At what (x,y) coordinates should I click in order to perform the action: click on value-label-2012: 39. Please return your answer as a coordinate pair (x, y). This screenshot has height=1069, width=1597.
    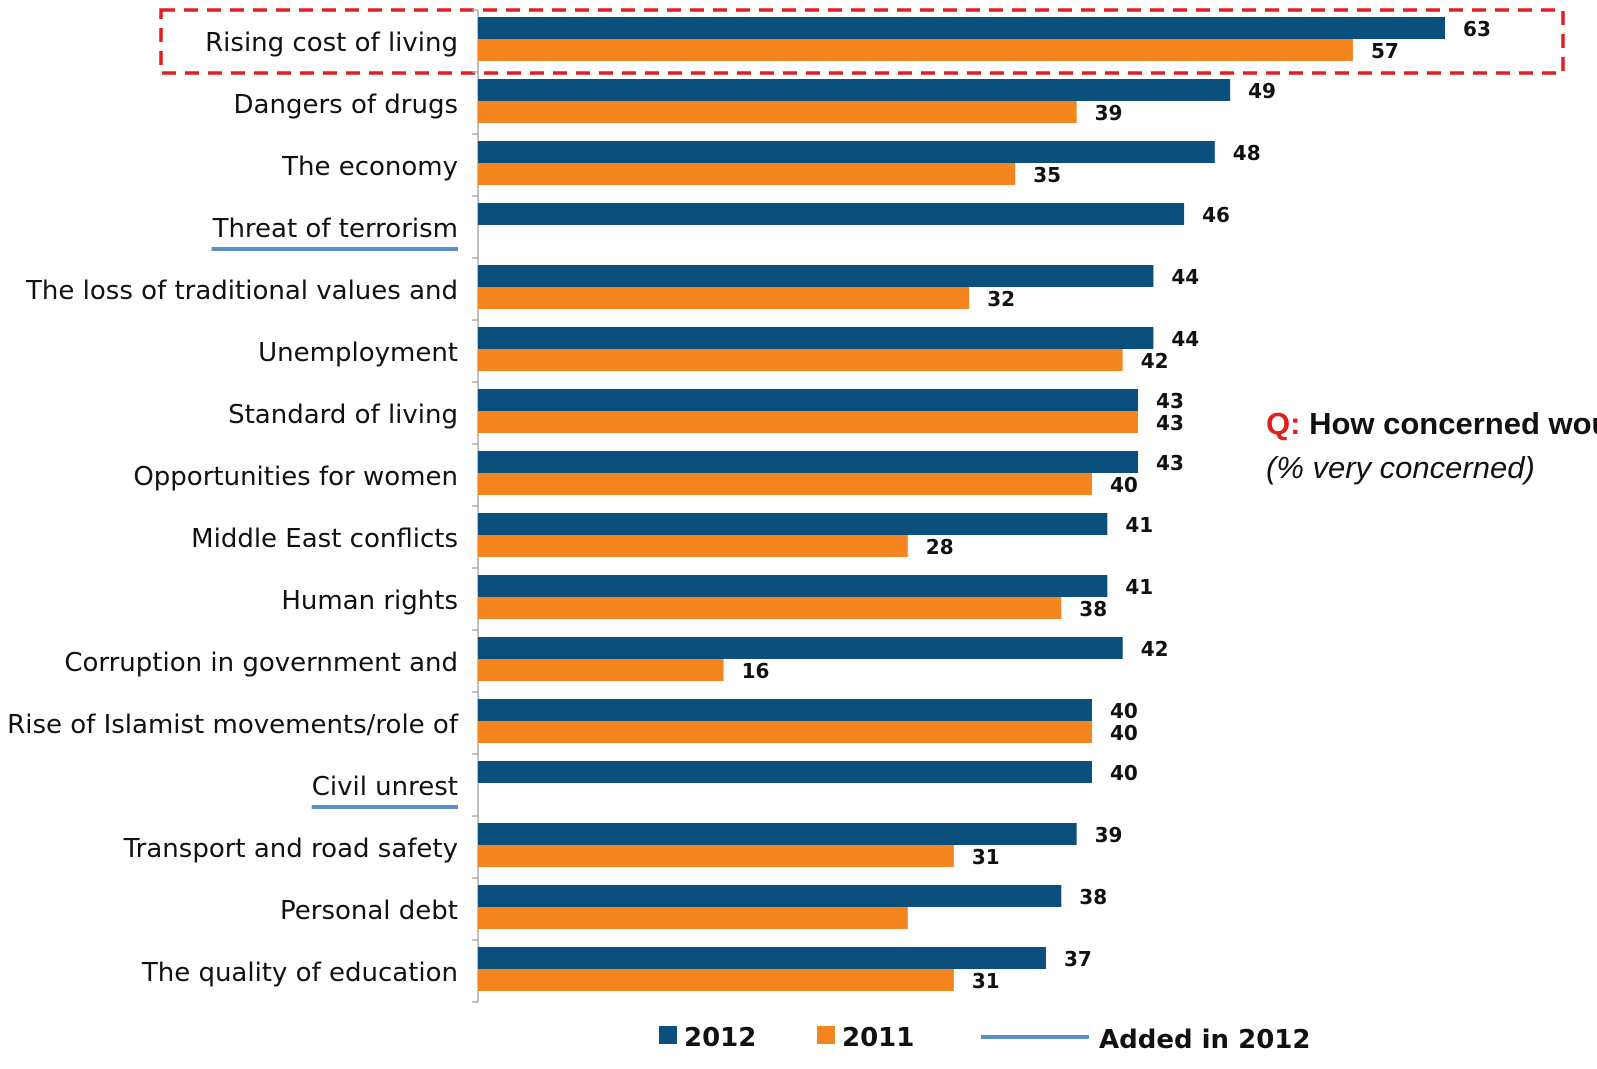
    Looking at the image, I should click on (1109, 835).